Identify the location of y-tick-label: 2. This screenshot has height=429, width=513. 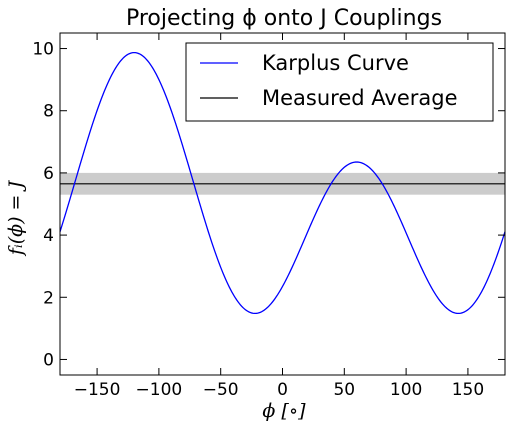
(48, 298).